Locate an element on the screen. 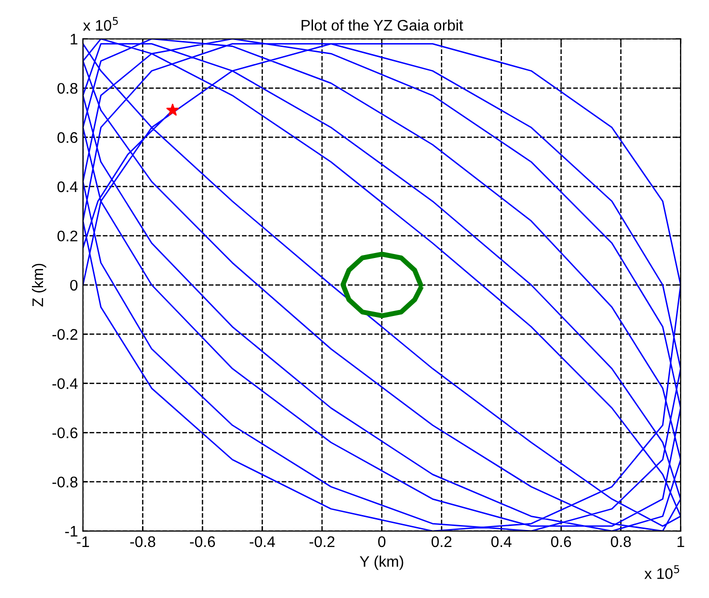 Image resolution: width=709 pixels, height=598 pixels. x-tick-label: -0.4 is located at coordinates (262, 542).